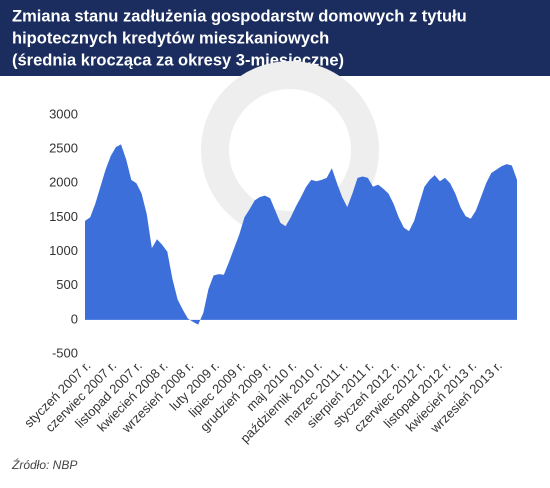 The image size is (550, 488). I want to click on y-tick-label: 2500, so click(63, 148).